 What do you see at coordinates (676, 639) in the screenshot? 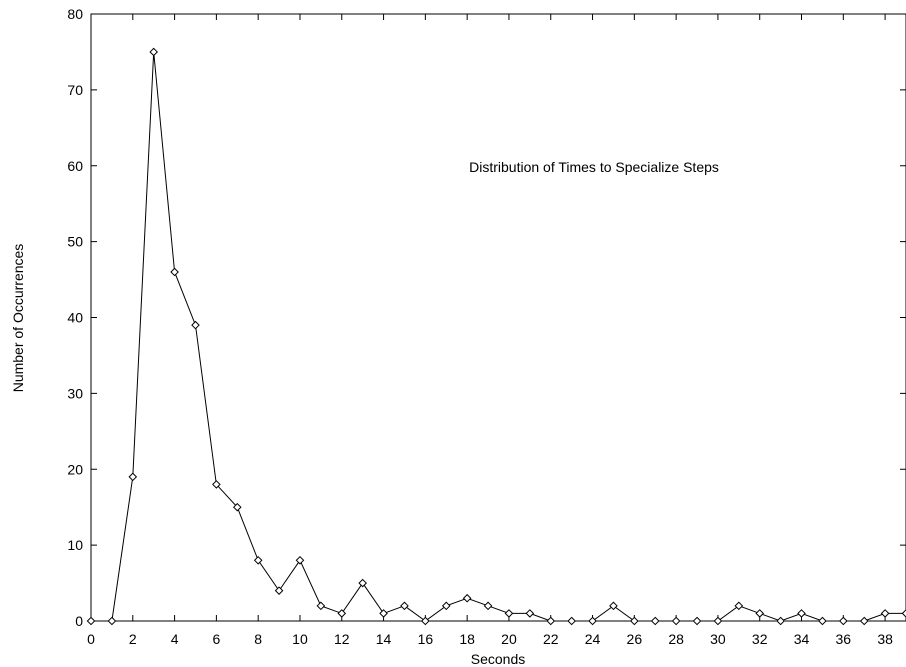
I see `x-tick-label: 28` at bounding box center [676, 639].